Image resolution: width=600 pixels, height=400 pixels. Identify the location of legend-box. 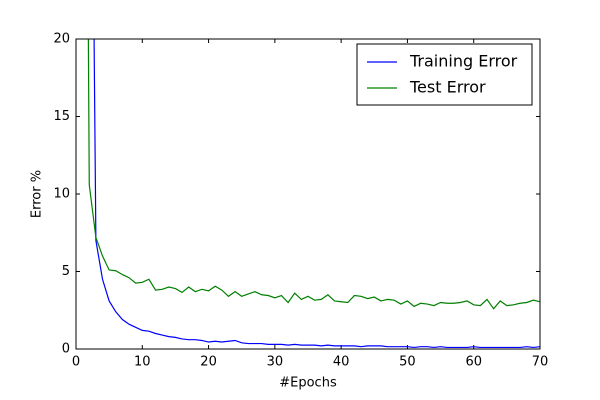
(444, 74).